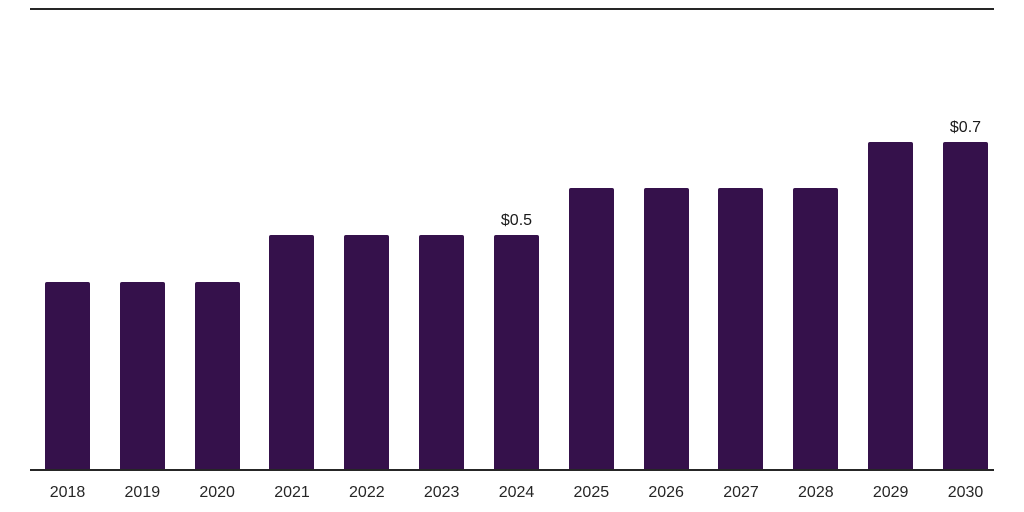 The width and height of the screenshot is (1024, 512). What do you see at coordinates (367, 492) in the screenshot?
I see `x-tick-label-2022: 2022` at bounding box center [367, 492].